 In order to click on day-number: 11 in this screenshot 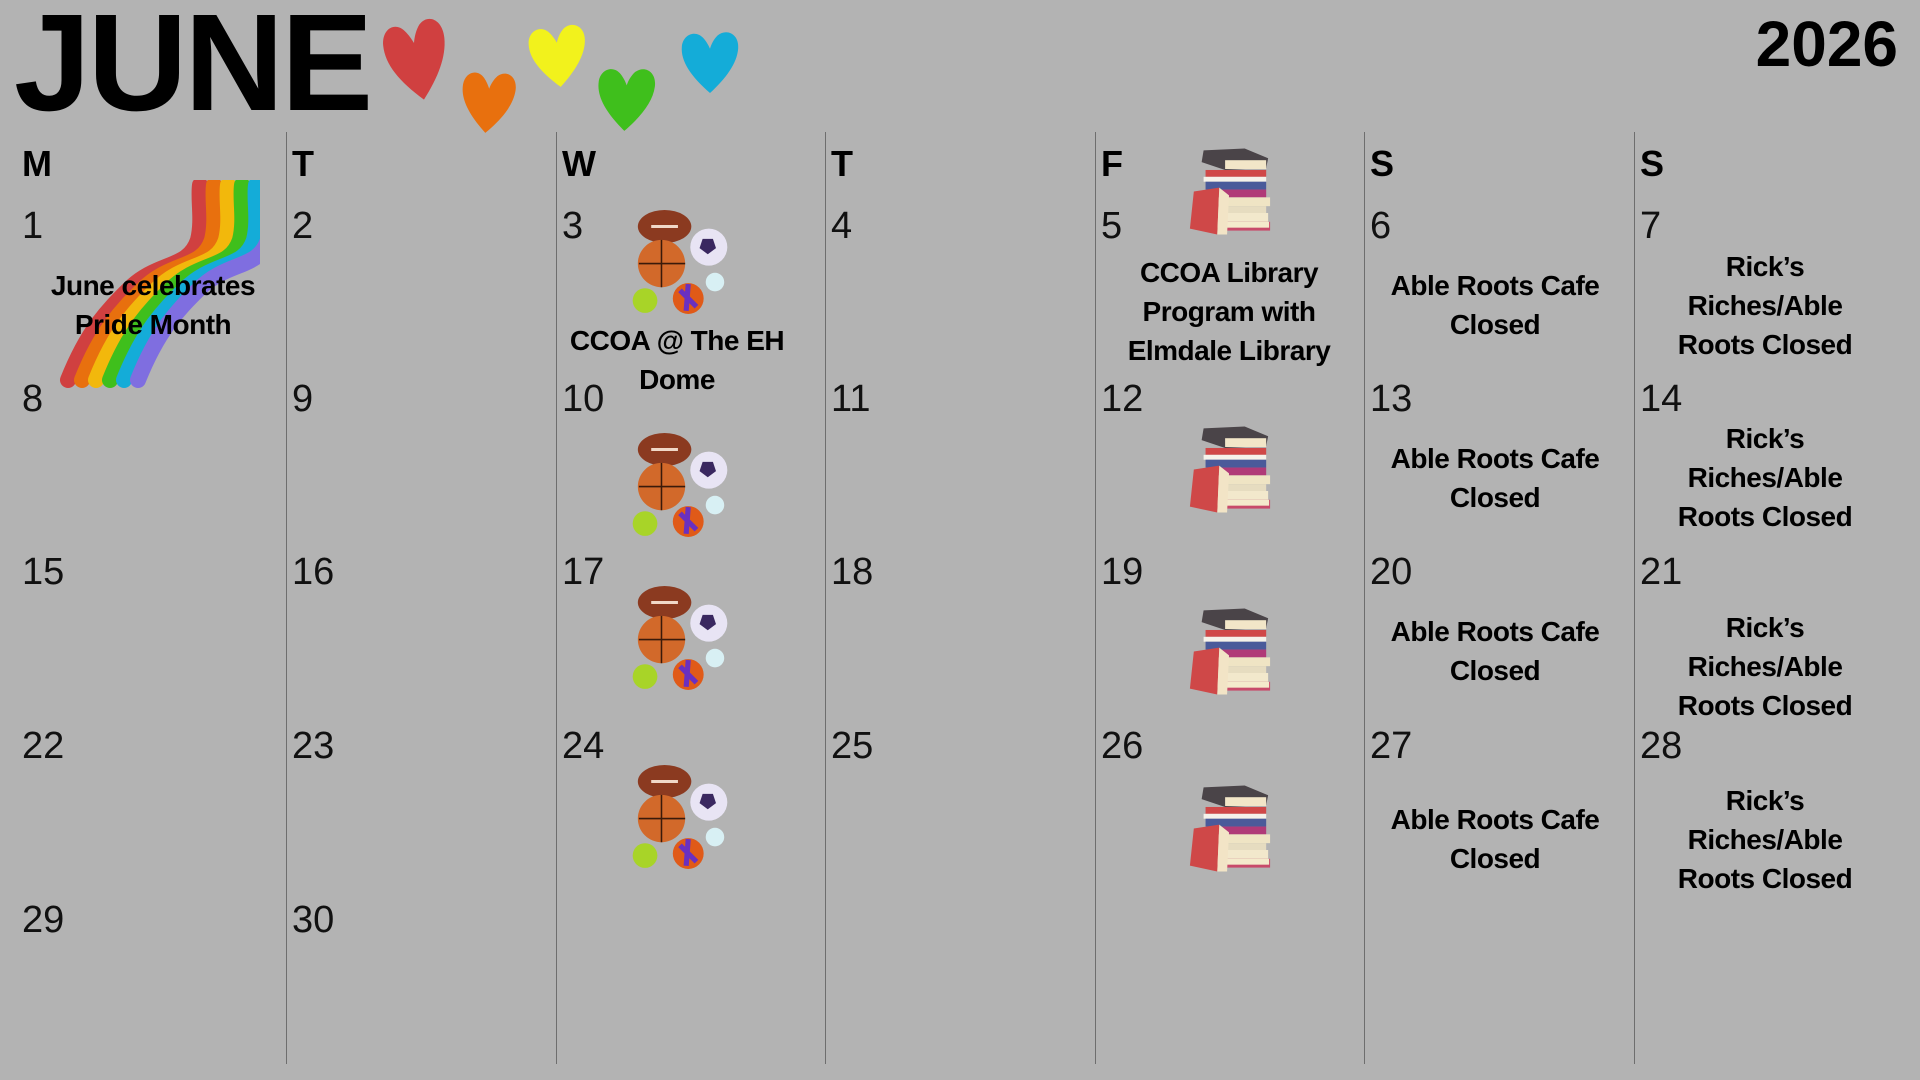, I will do `click(851, 399)`.